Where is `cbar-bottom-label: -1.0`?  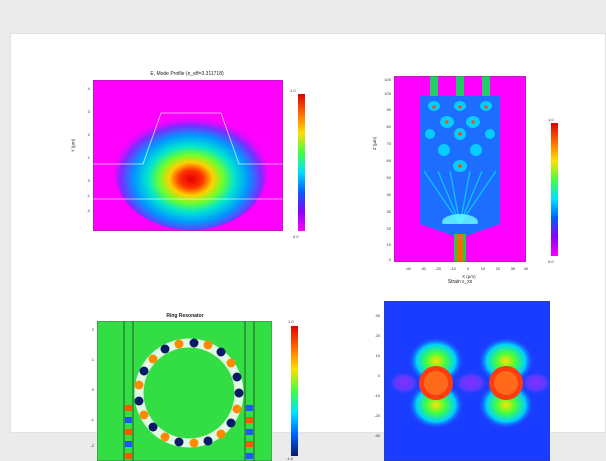
cbar-bottom-label: -1.0 is located at coordinates (289, 458).